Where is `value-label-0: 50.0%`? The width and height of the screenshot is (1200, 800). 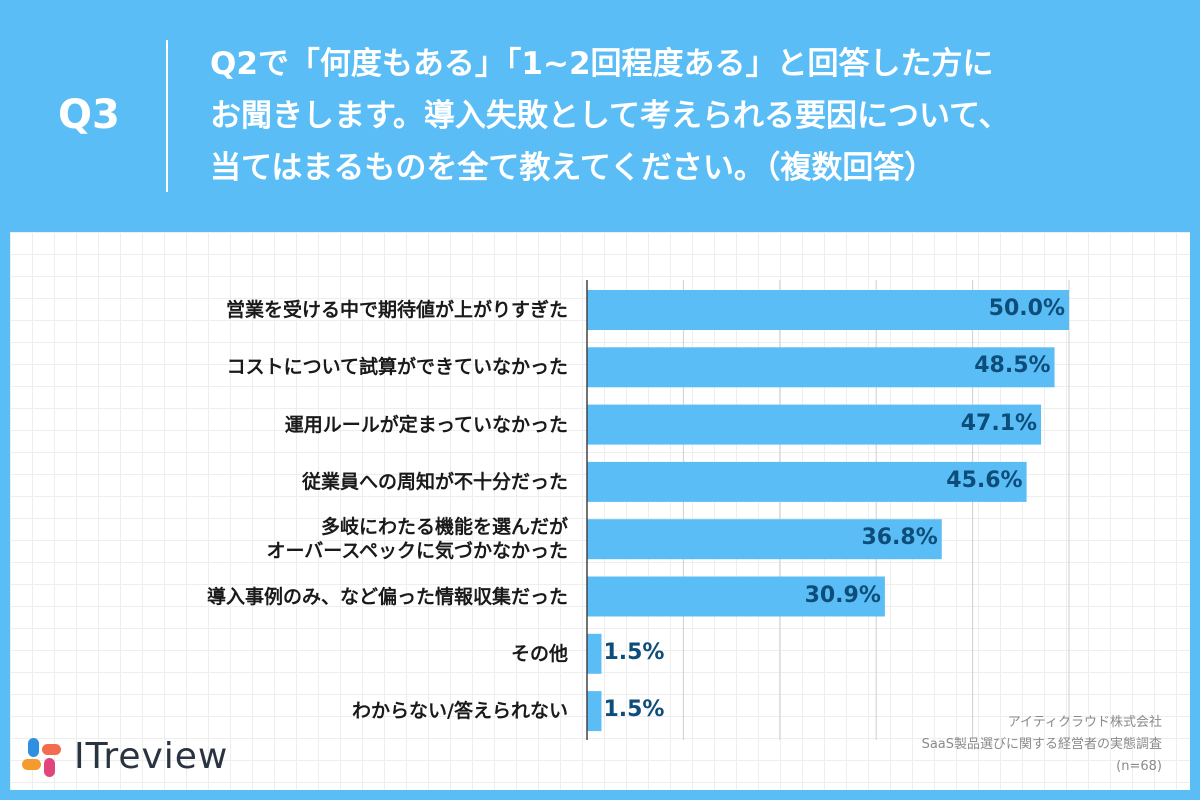 value-label-0: 50.0% is located at coordinates (1026, 308).